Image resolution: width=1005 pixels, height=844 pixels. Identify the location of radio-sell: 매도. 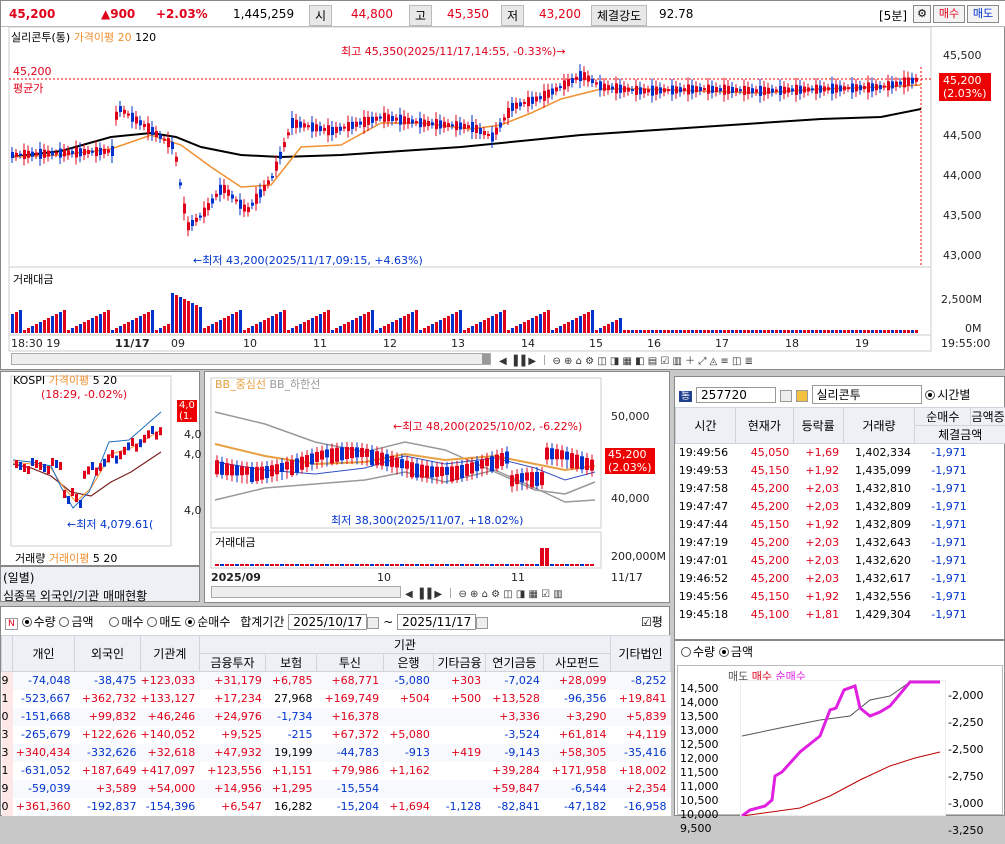
(164, 622).